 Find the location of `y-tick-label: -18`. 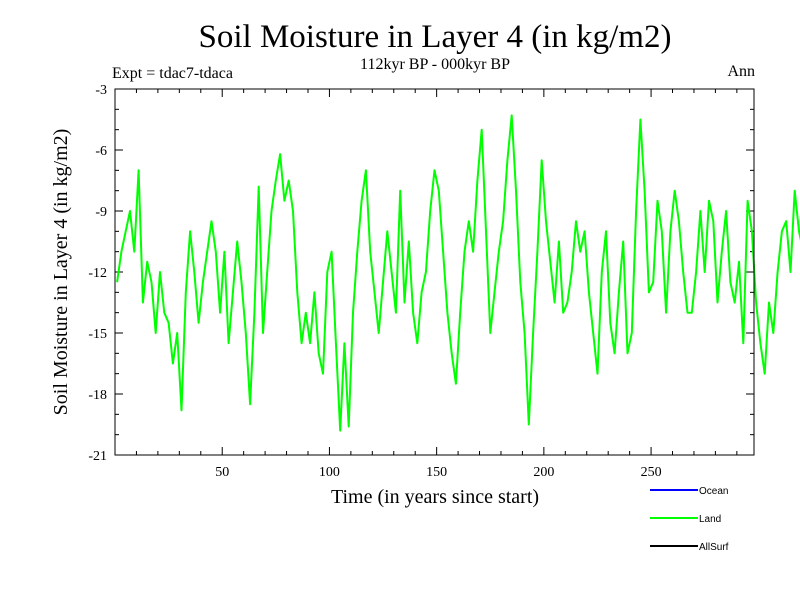

y-tick-label: -18 is located at coordinates (97, 395).